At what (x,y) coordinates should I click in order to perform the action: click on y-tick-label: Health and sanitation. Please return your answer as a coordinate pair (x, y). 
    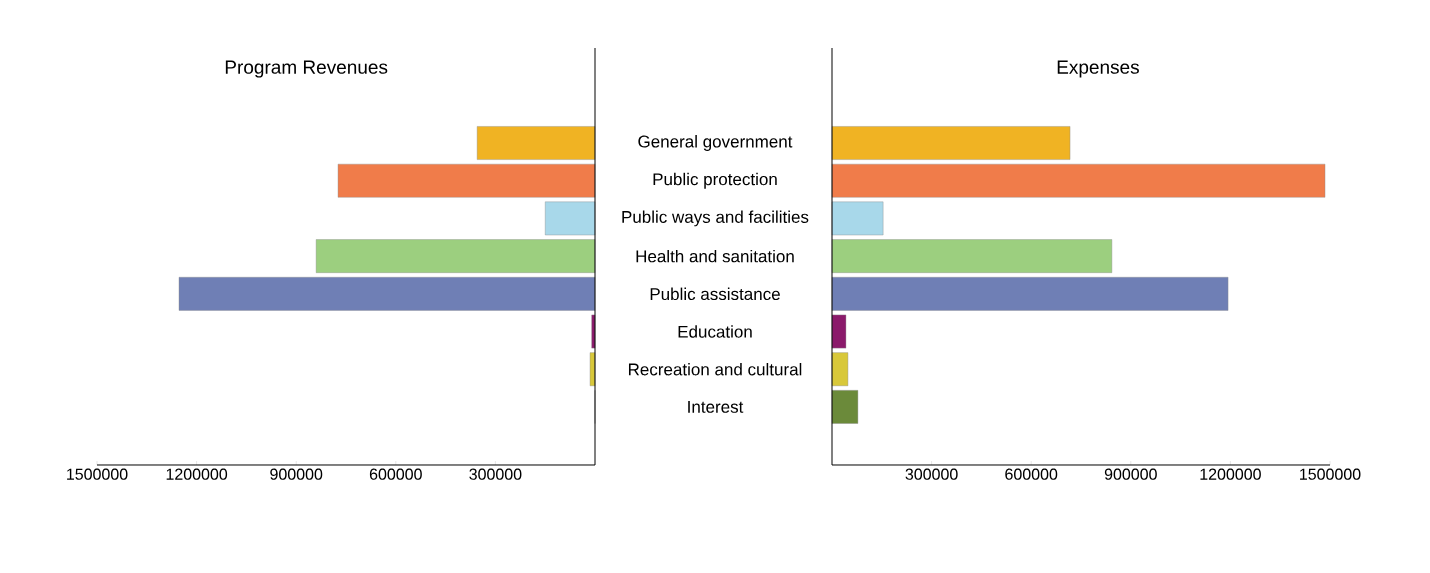
    Looking at the image, I should click on (715, 256).